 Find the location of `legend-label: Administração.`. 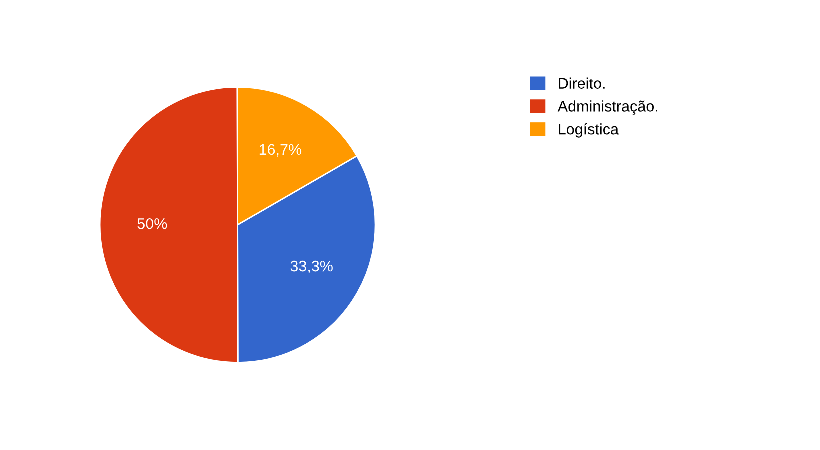

legend-label: Administração. is located at coordinates (608, 107).